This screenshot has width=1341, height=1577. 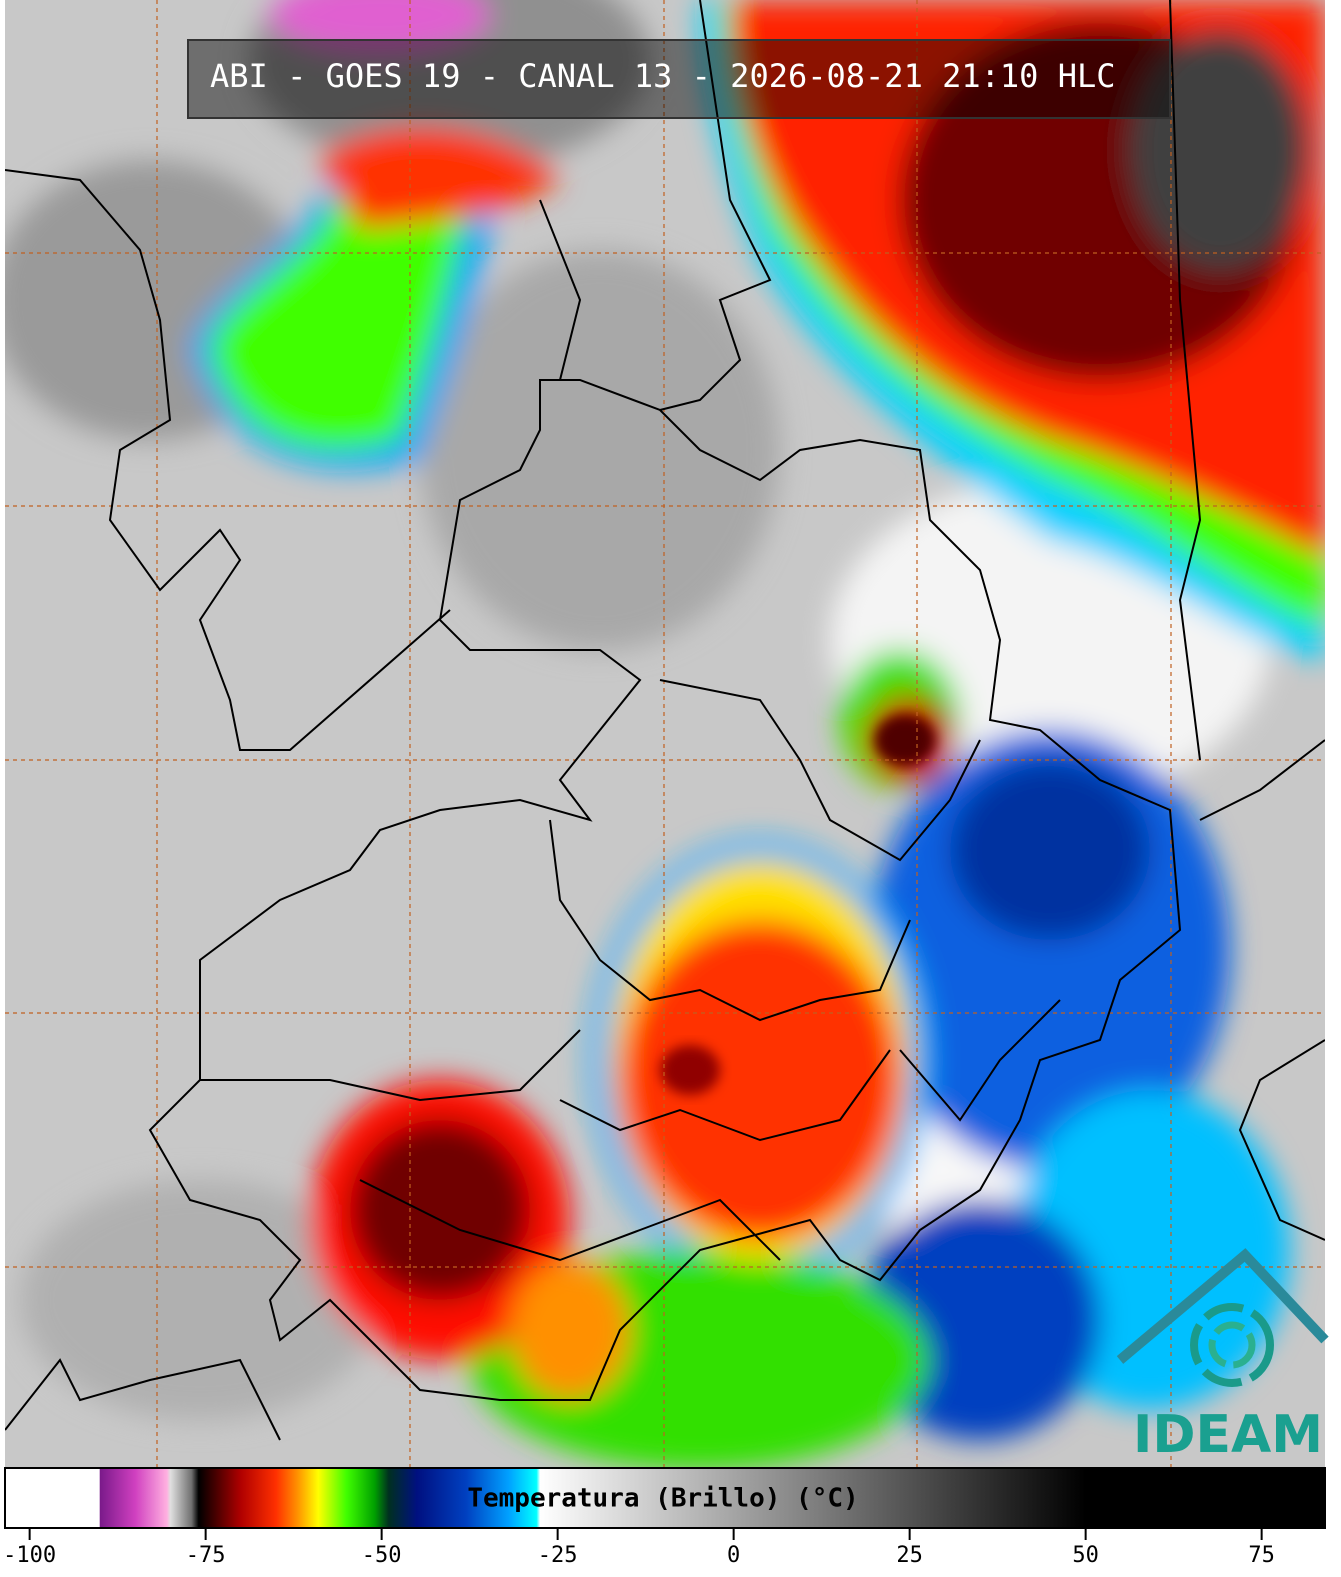 What do you see at coordinates (1085, 1555) in the screenshot?
I see `tick-label: 50` at bounding box center [1085, 1555].